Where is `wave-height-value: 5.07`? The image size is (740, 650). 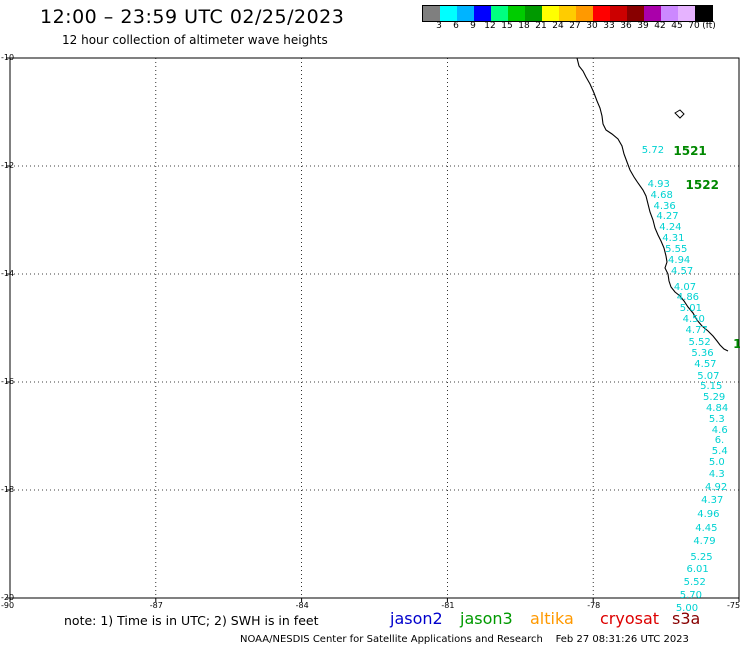
wave-height-value: 5.07 is located at coordinates (708, 376).